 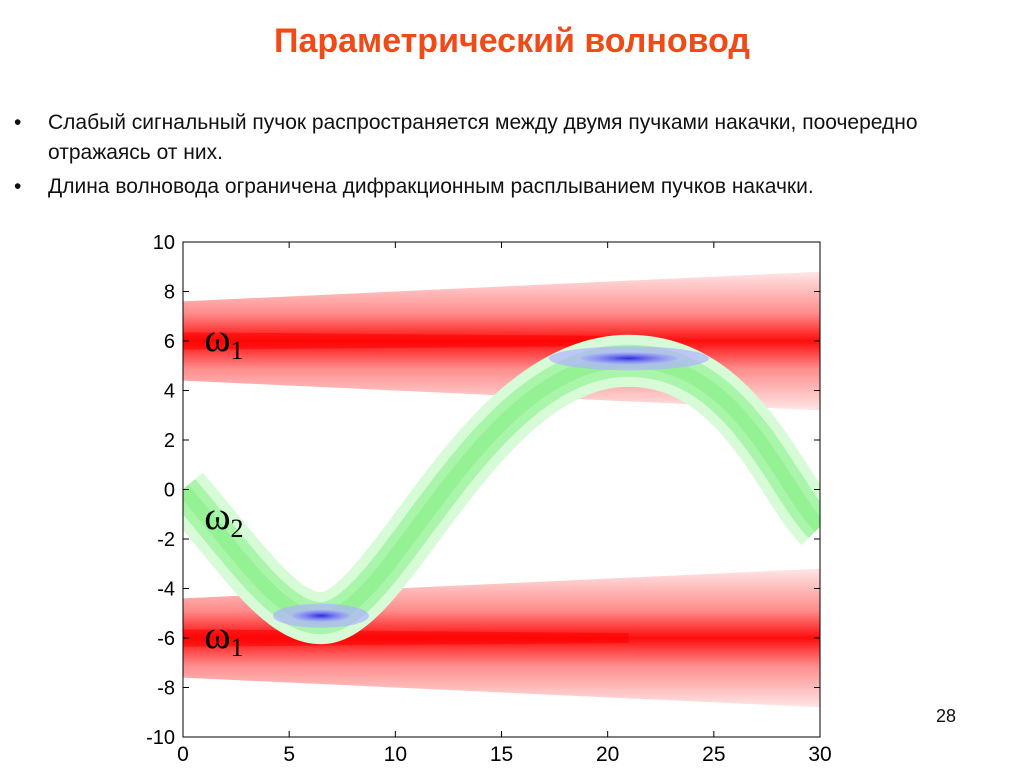 I want to click on x-tick-label: 25, so click(x=713, y=754).